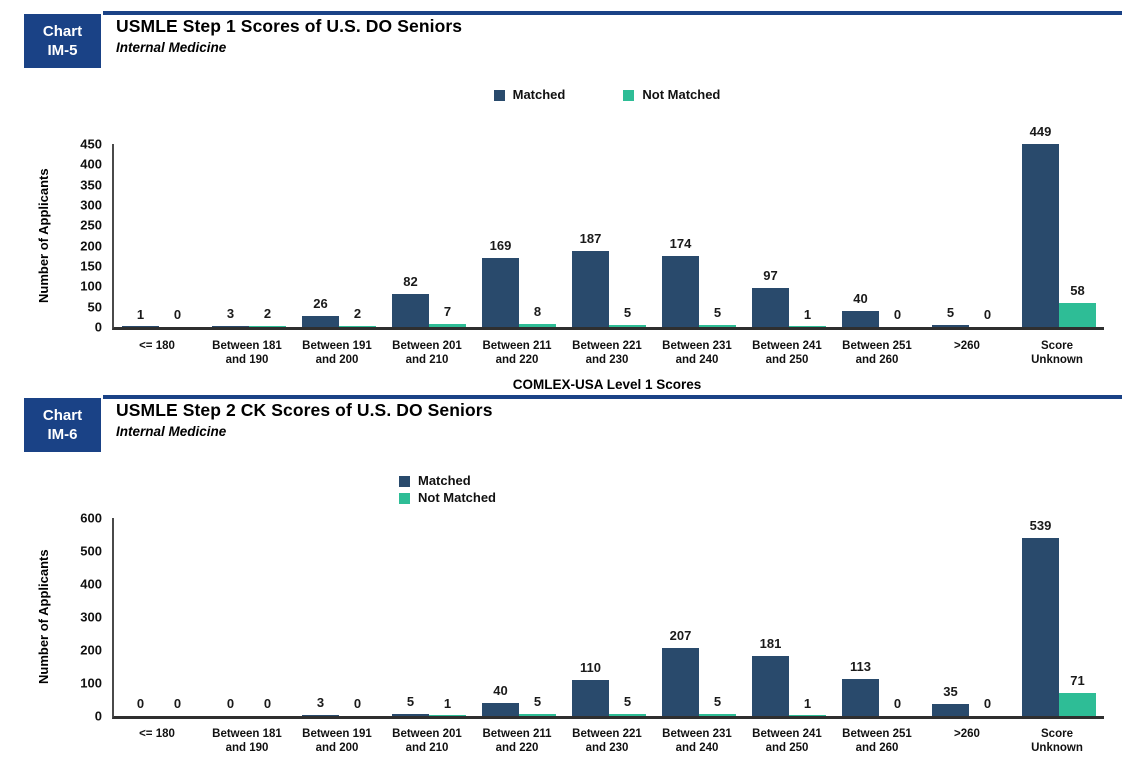 This screenshot has height=758, width=1128. Describe the element at coordinates (590, 667) in the screenshot. I see `bar-value-label: 110` at that location.